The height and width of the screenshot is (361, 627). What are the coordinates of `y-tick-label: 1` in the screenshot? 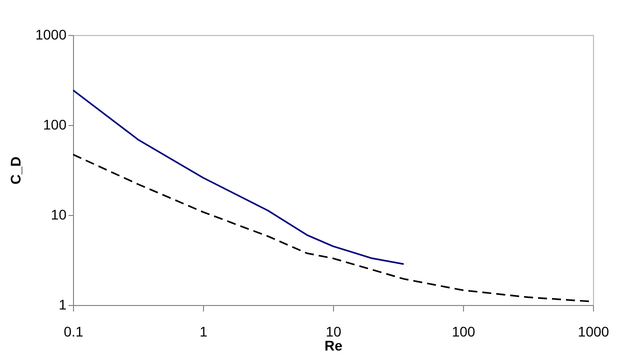 It's located at (62, 304).